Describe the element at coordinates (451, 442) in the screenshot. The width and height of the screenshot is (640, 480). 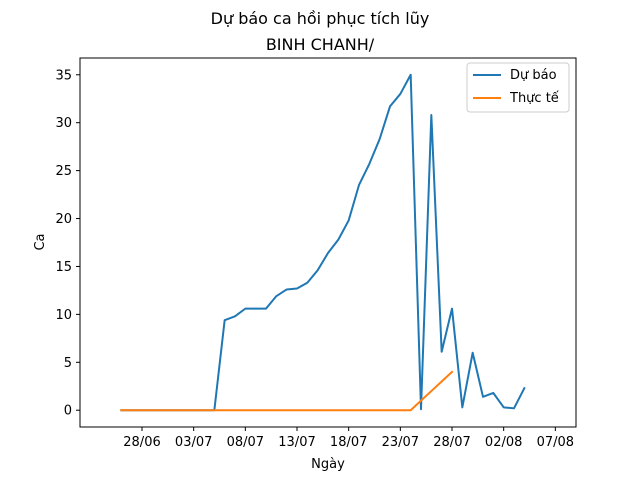
I see `x-tick-label: 28/07` at that location.